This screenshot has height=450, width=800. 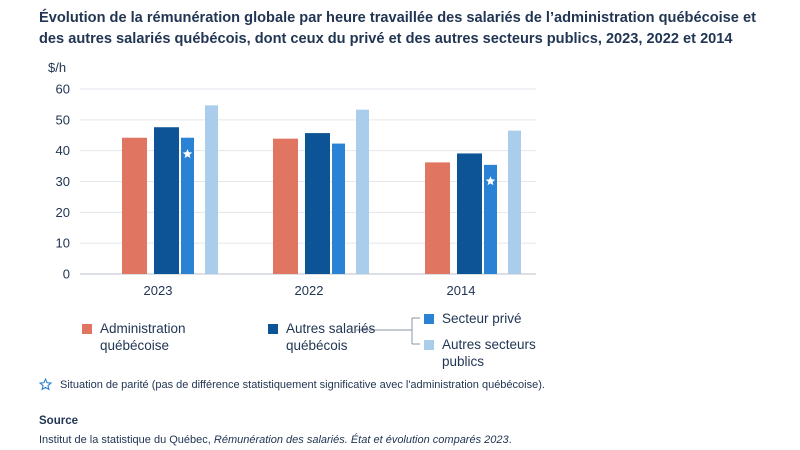 I want to click on legend-label-secteur-prive: Secteur privé, so click(x=482, y=318).